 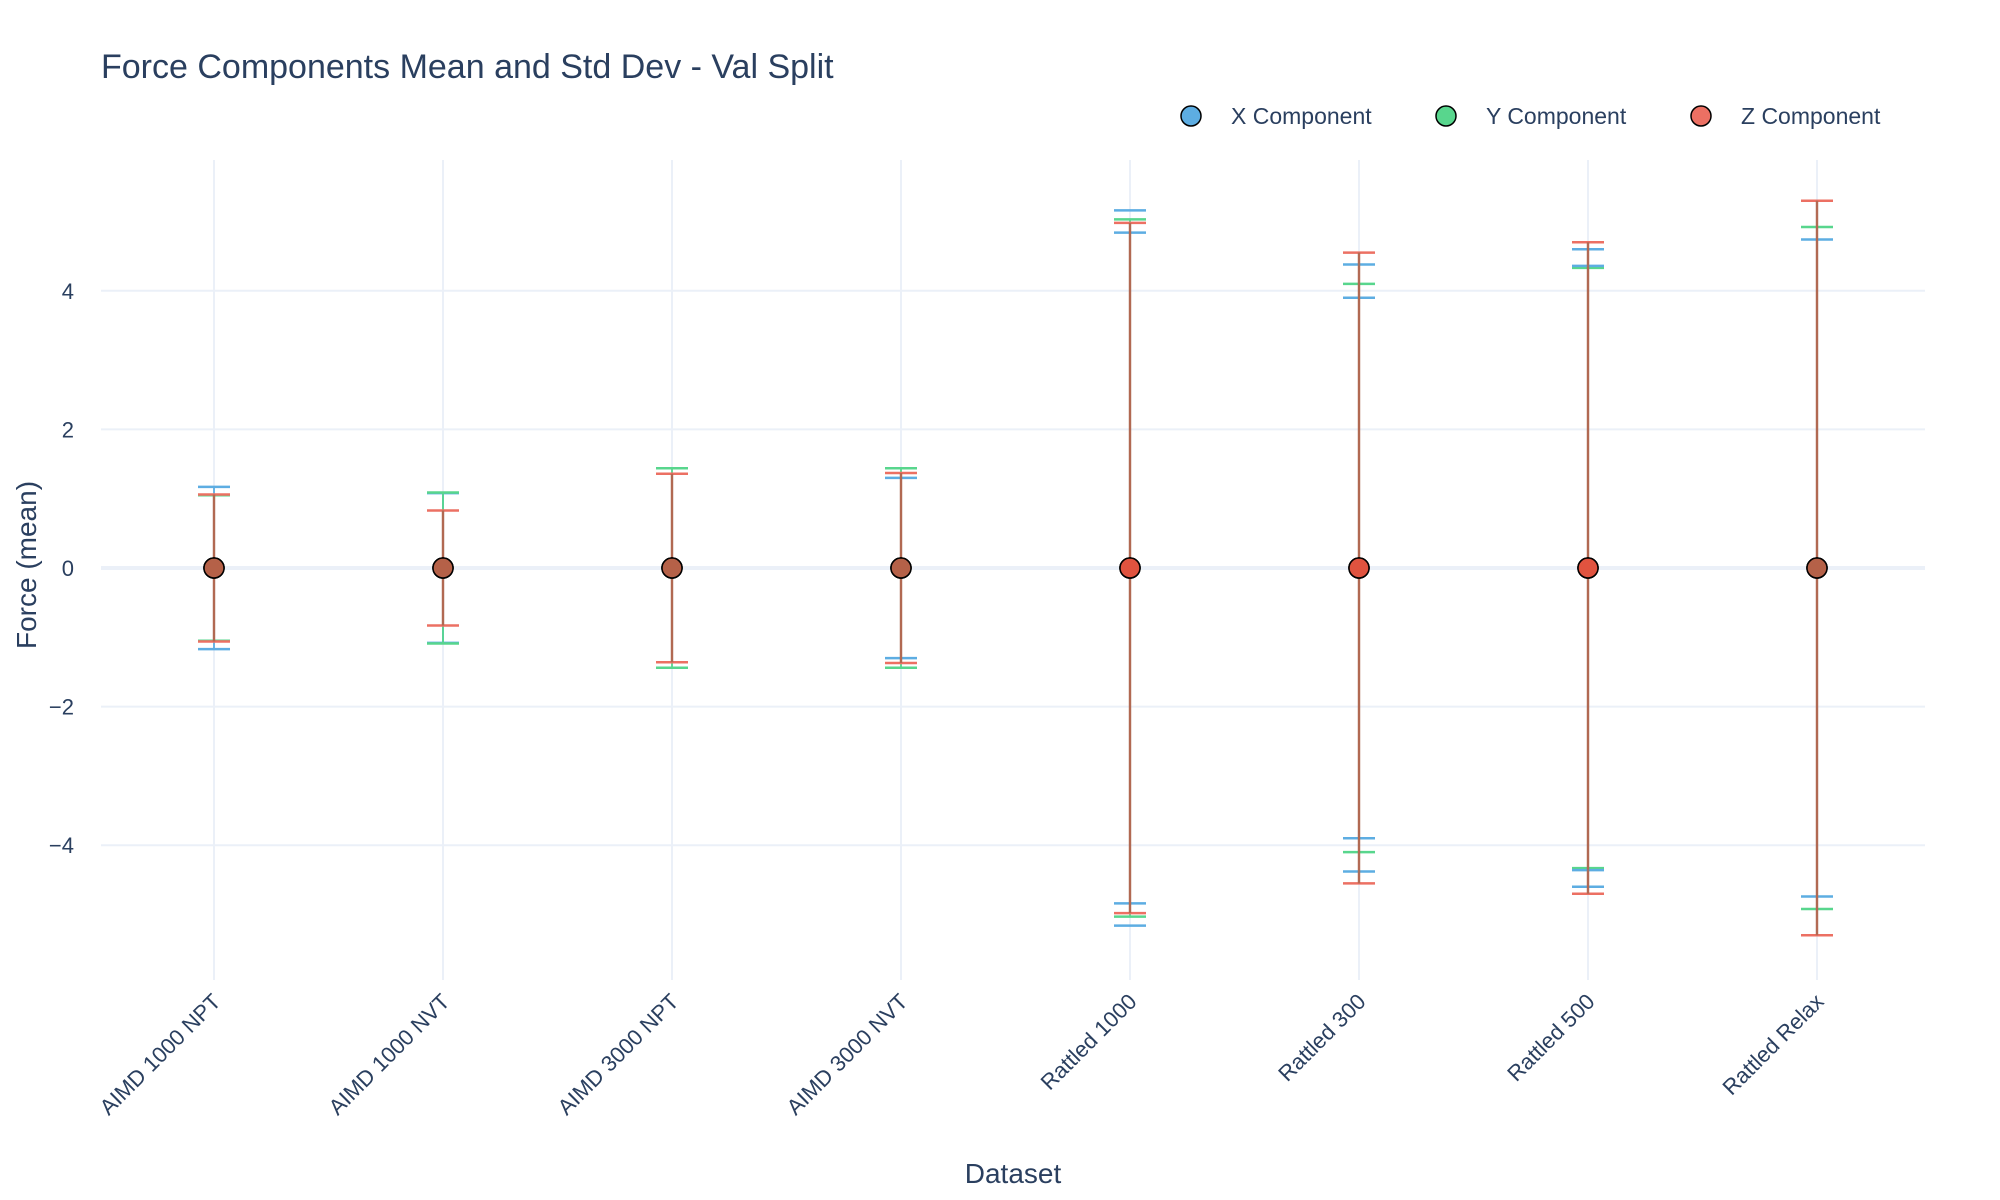 What do you see at coordinates (68, 429) in the screenshot?
I see `y-tick-label: 2` at bounding box center [68, 429].